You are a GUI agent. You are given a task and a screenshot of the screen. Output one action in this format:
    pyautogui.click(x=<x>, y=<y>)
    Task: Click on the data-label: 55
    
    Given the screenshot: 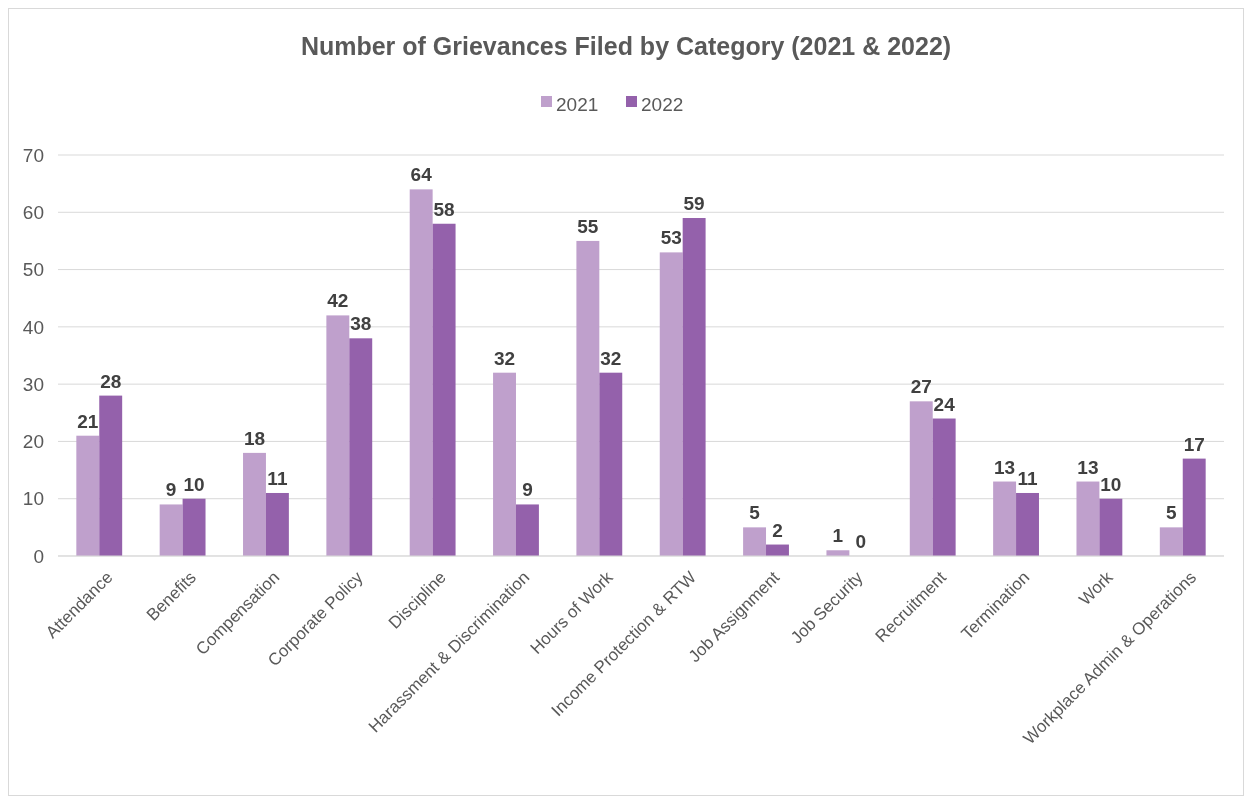 What is the action you would take?
    pyautogui.click(x=588, y=226)
    